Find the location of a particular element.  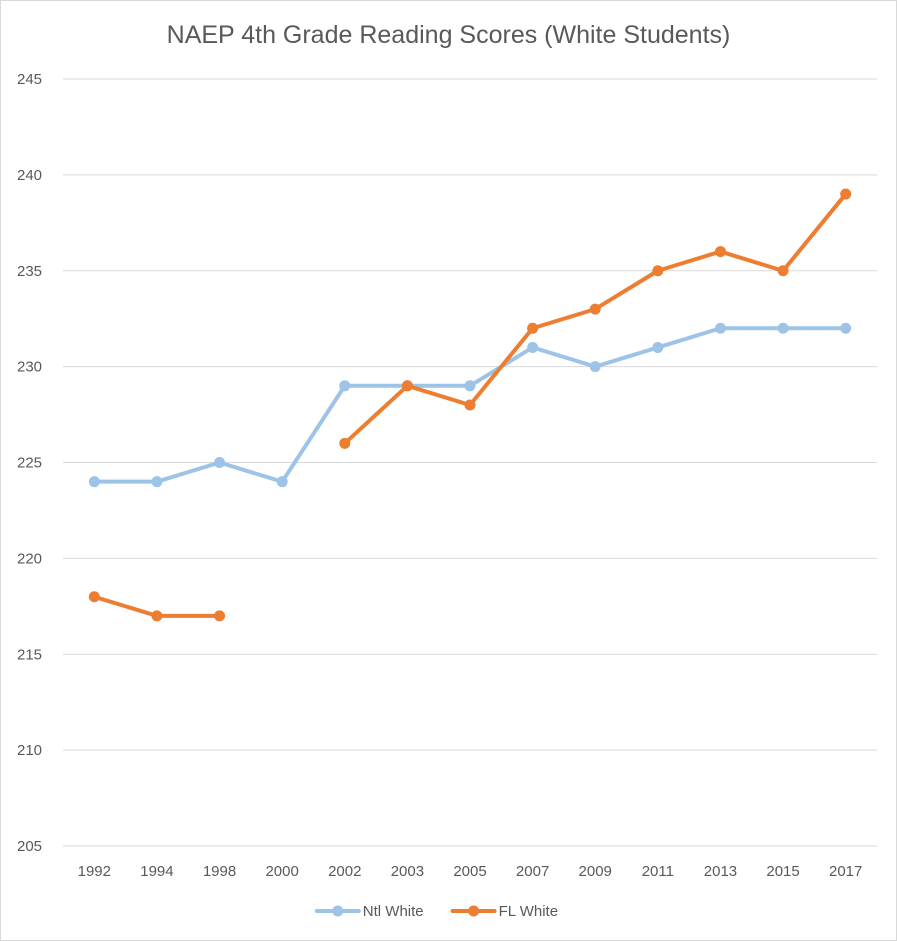

x-tick-label: 2013 is located at coordinates (720, 871).